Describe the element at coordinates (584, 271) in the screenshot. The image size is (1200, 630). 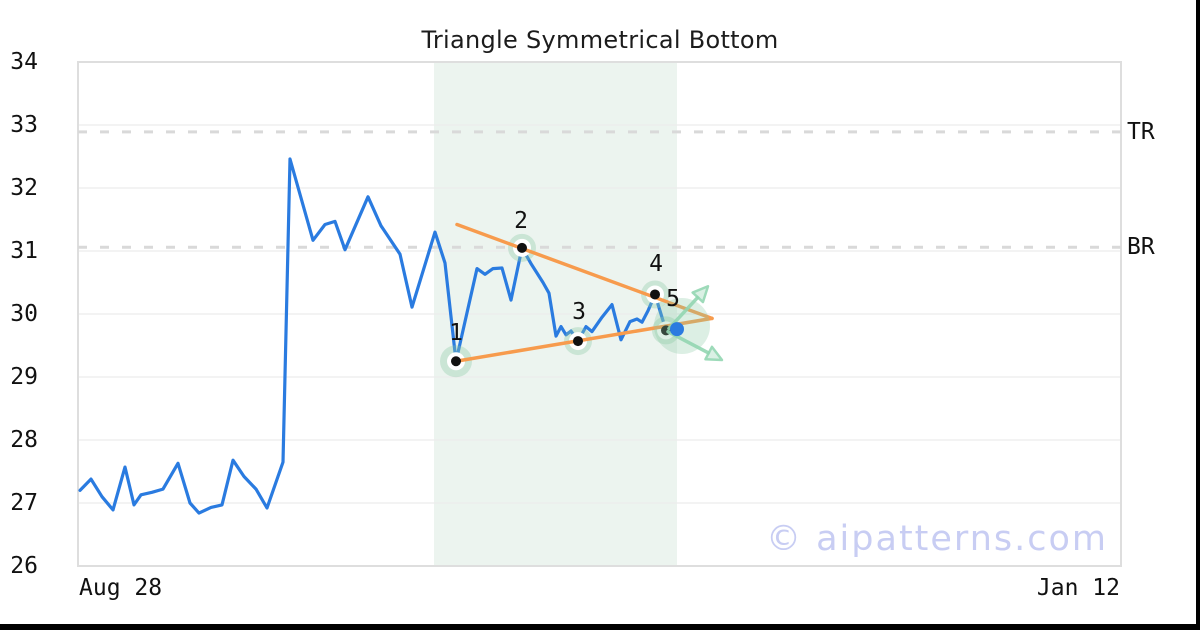
I see `upper-trendline` at that location.